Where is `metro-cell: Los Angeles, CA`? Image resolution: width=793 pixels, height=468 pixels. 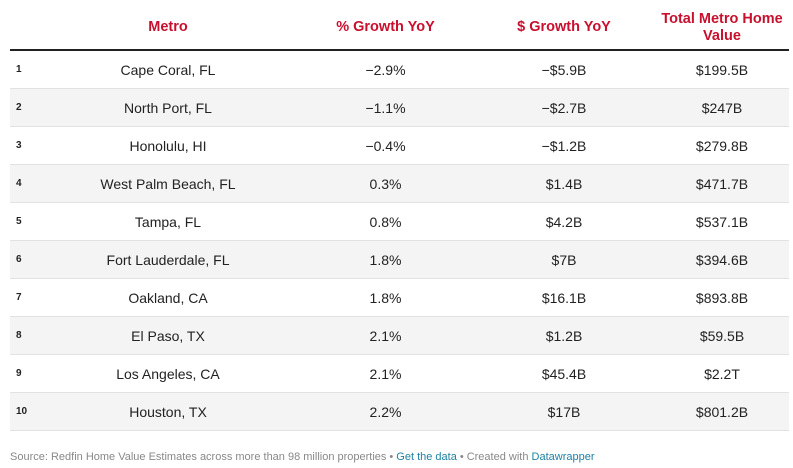 metro-cell: Los Angeles, CA is located at coordinates (168, 373).